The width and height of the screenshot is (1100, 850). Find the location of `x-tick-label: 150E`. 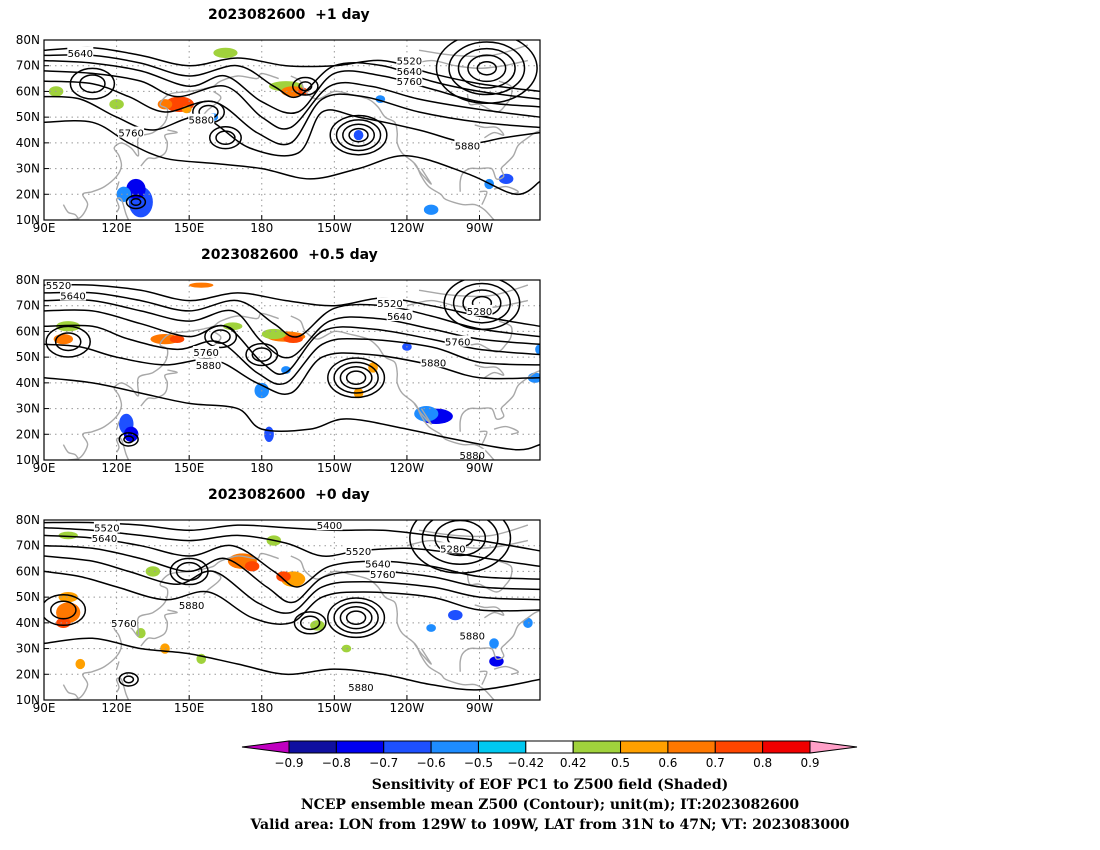

x-tick-label: 150E is located at coordinates (189, 228).